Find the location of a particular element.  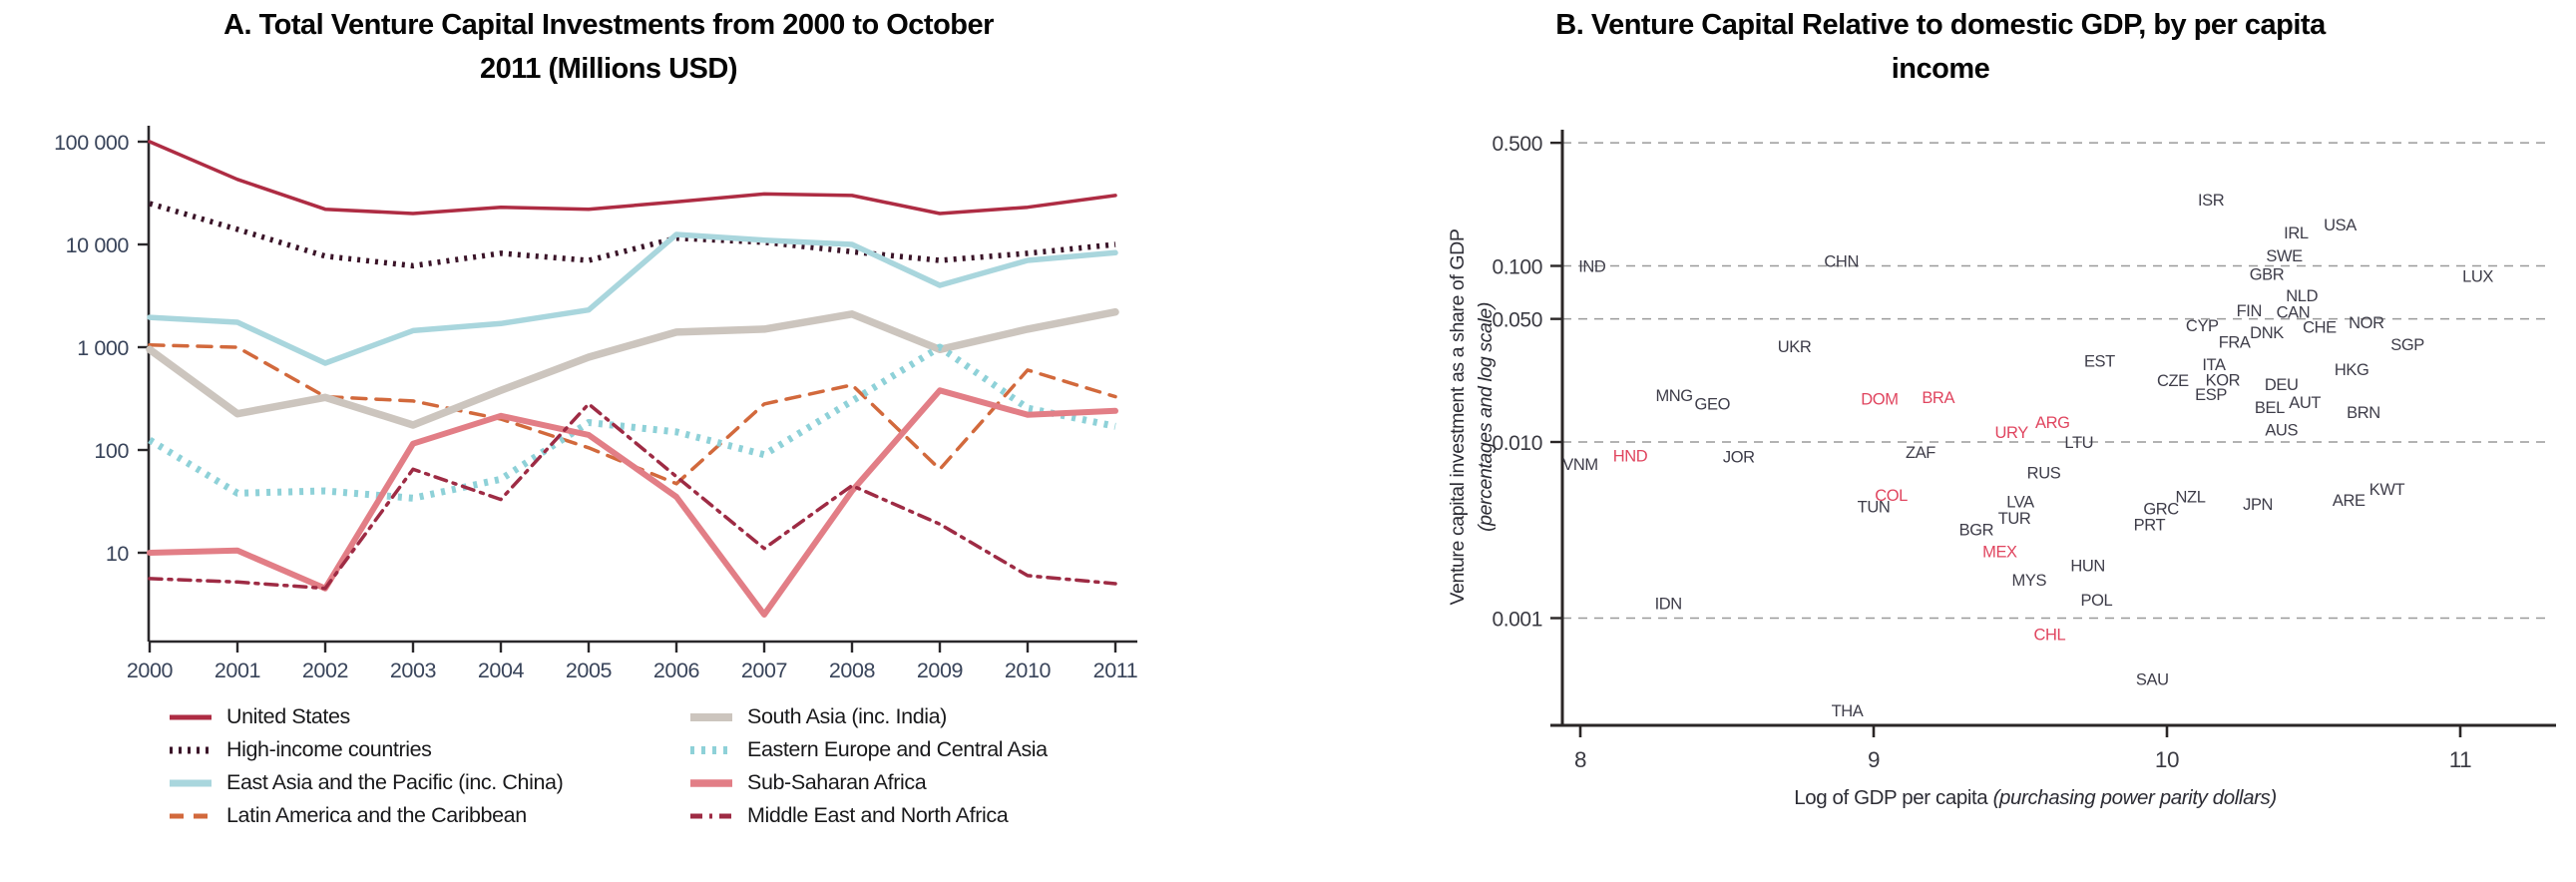

series-line-east-asia-and-the-pacific-inc-china is located at coordinates (632, 298).